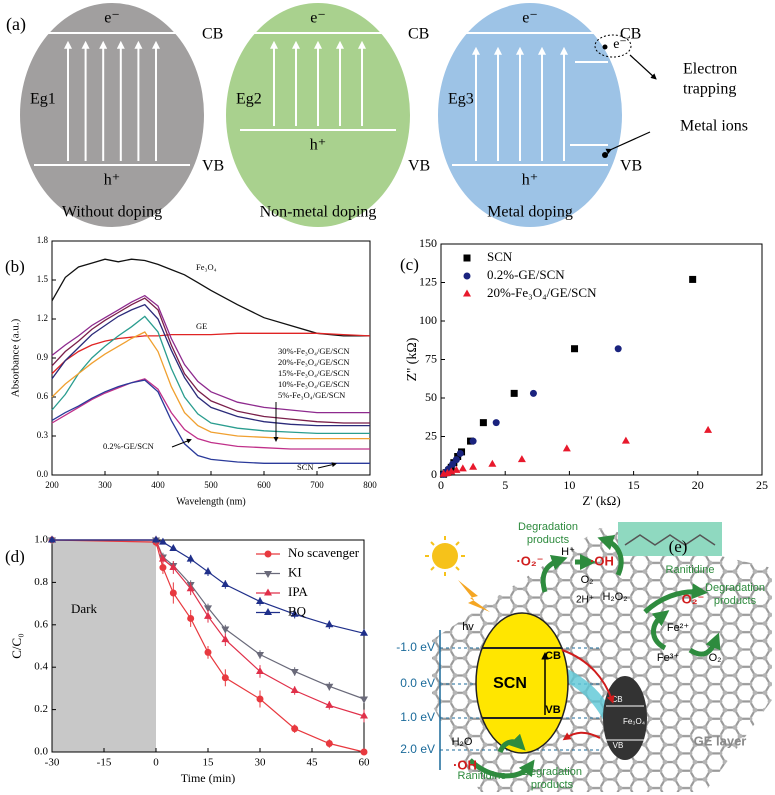 The image size is (775, 795). What do you see at coordinates (210, 501) in the screenshot?
I see `x-axis-label: Wavelength (nm)` at bounding box center [210, 501].